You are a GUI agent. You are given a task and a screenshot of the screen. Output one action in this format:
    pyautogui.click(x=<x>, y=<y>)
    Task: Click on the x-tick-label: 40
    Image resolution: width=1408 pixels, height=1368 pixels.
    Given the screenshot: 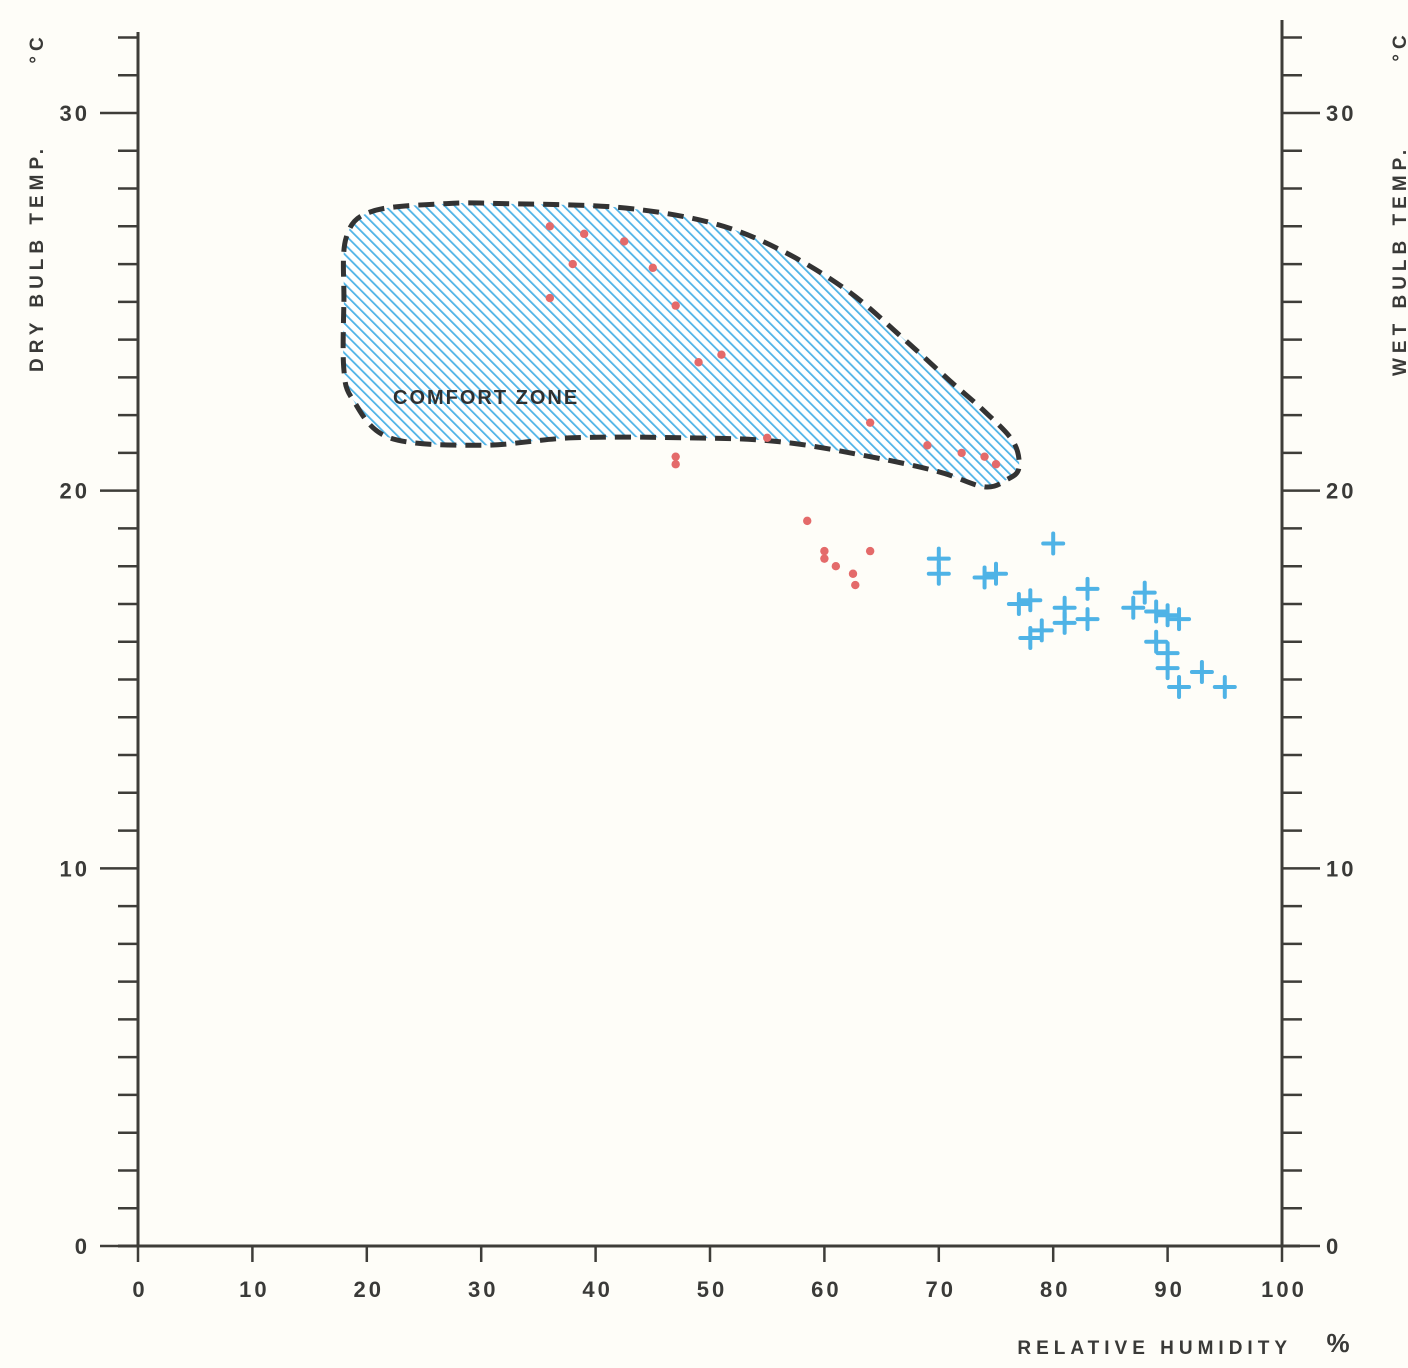 What is the action you would take?
    pyautogui.click(x=597, y=1289)
    